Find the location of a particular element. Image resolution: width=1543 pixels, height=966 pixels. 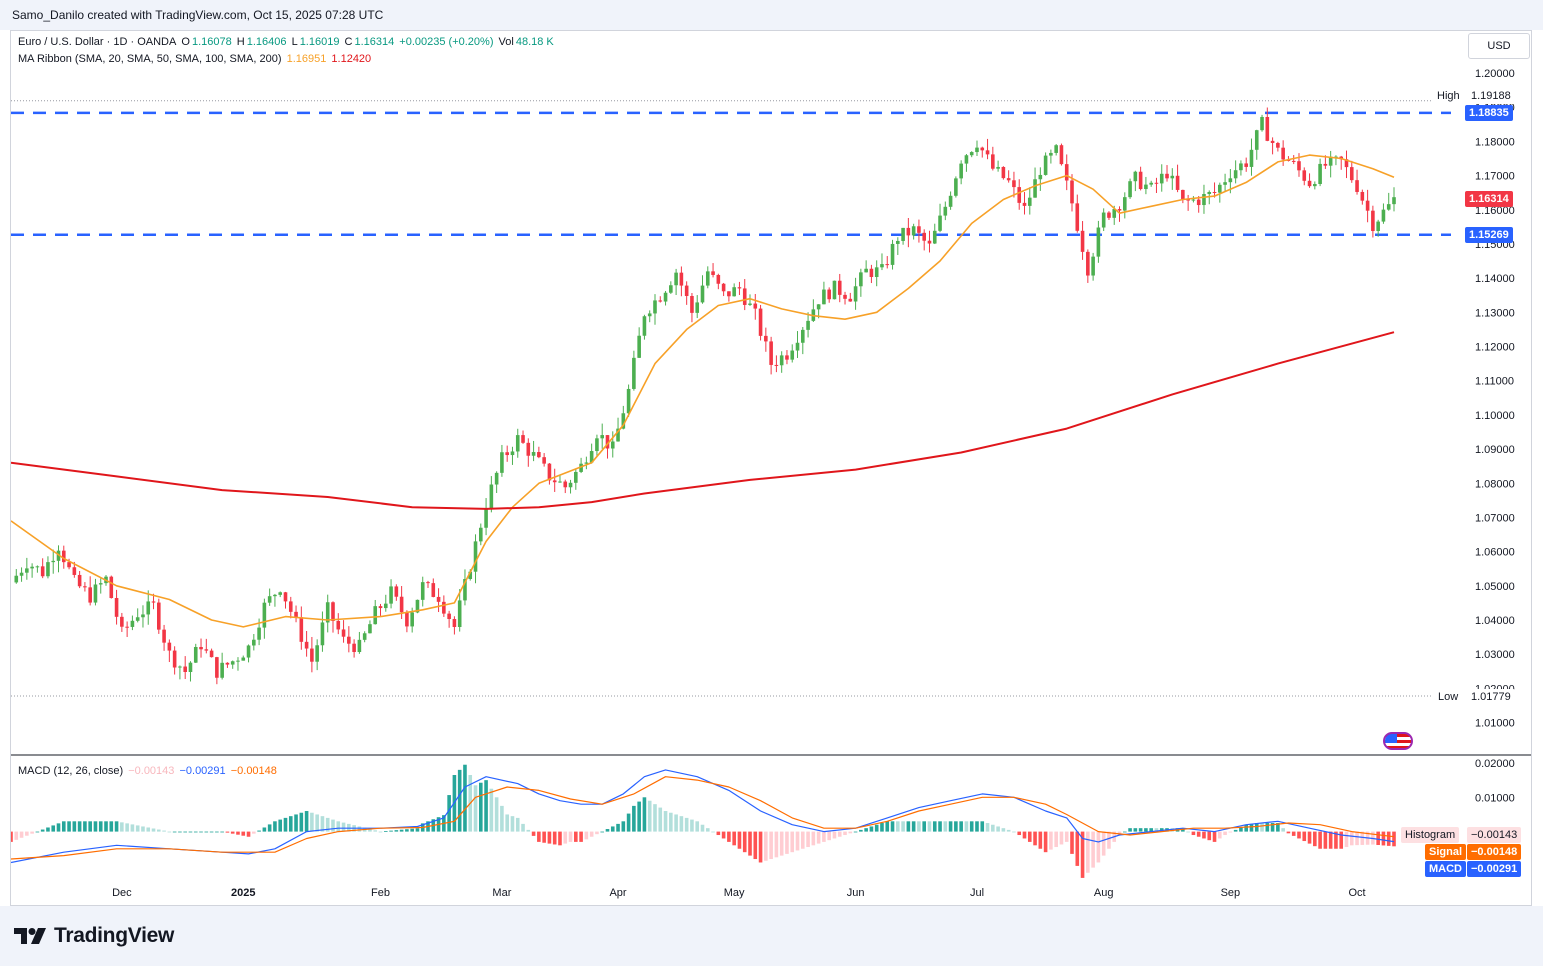

price-tick-label: 1.13000 is located at coordinates (1495, 313).